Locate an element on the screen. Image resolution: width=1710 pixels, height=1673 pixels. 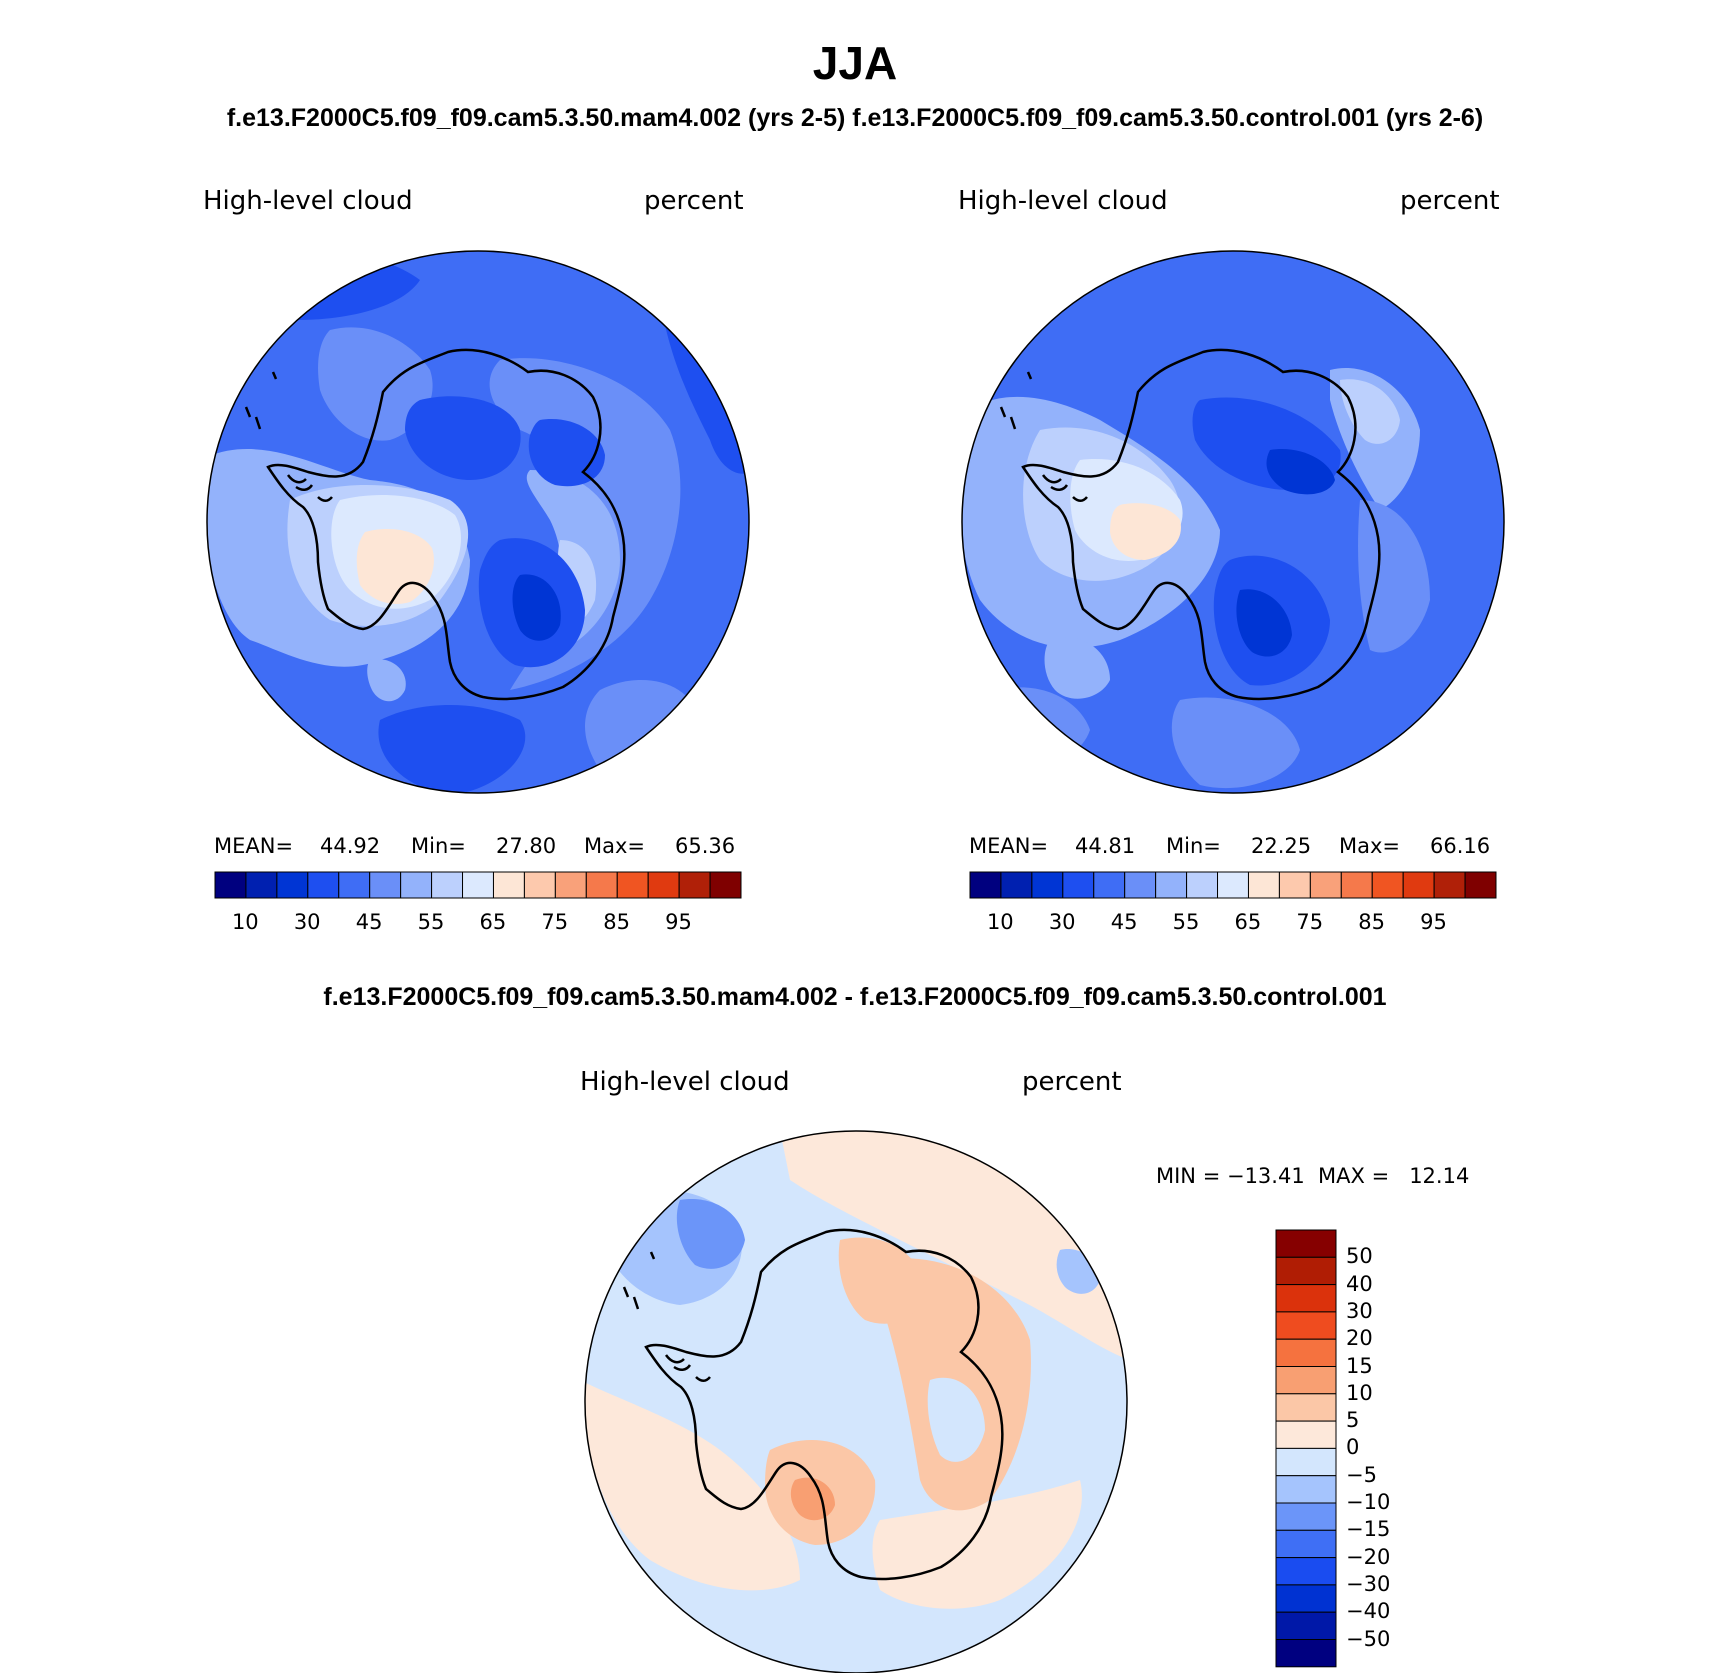
right-colorbar-tick-label: 65 is located at coordinates (1248, 922).